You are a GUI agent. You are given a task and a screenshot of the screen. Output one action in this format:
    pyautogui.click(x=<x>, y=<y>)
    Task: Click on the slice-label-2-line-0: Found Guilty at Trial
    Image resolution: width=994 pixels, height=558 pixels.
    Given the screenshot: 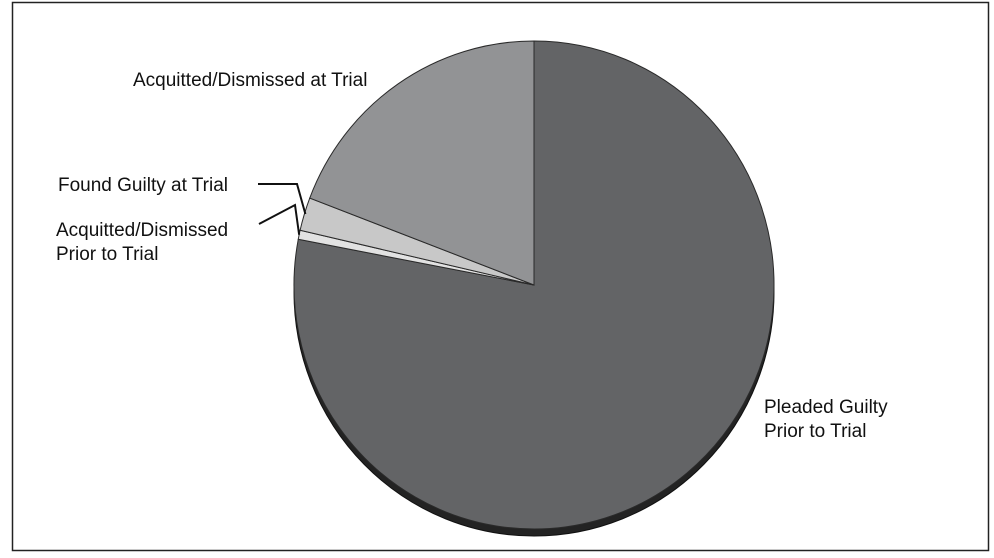 What is the action you would take?
    pyautogui.click(x=143, y=185)
    